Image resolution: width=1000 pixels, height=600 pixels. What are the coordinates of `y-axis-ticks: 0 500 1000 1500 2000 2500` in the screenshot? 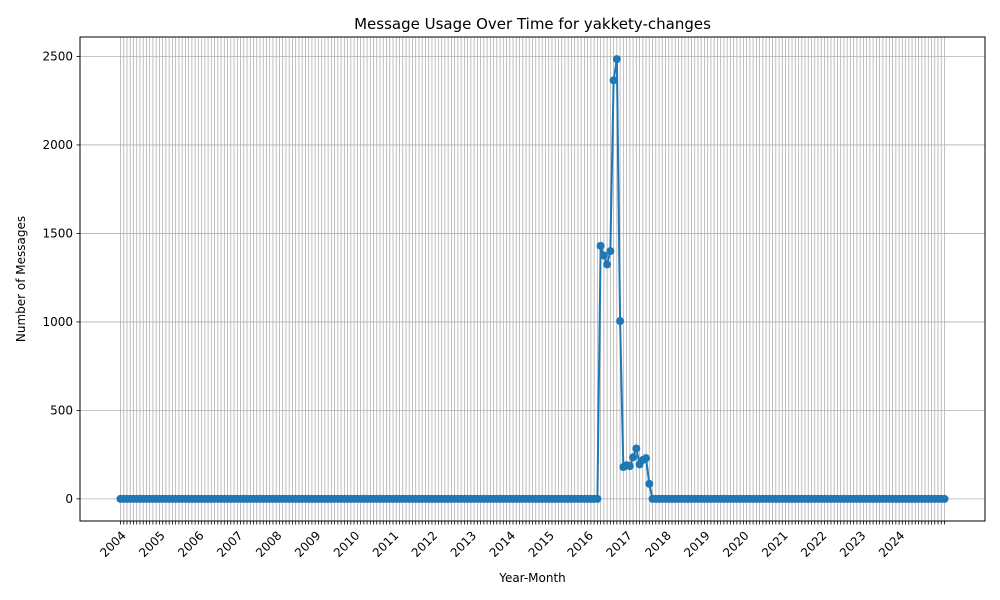 It's located at (61, 277).